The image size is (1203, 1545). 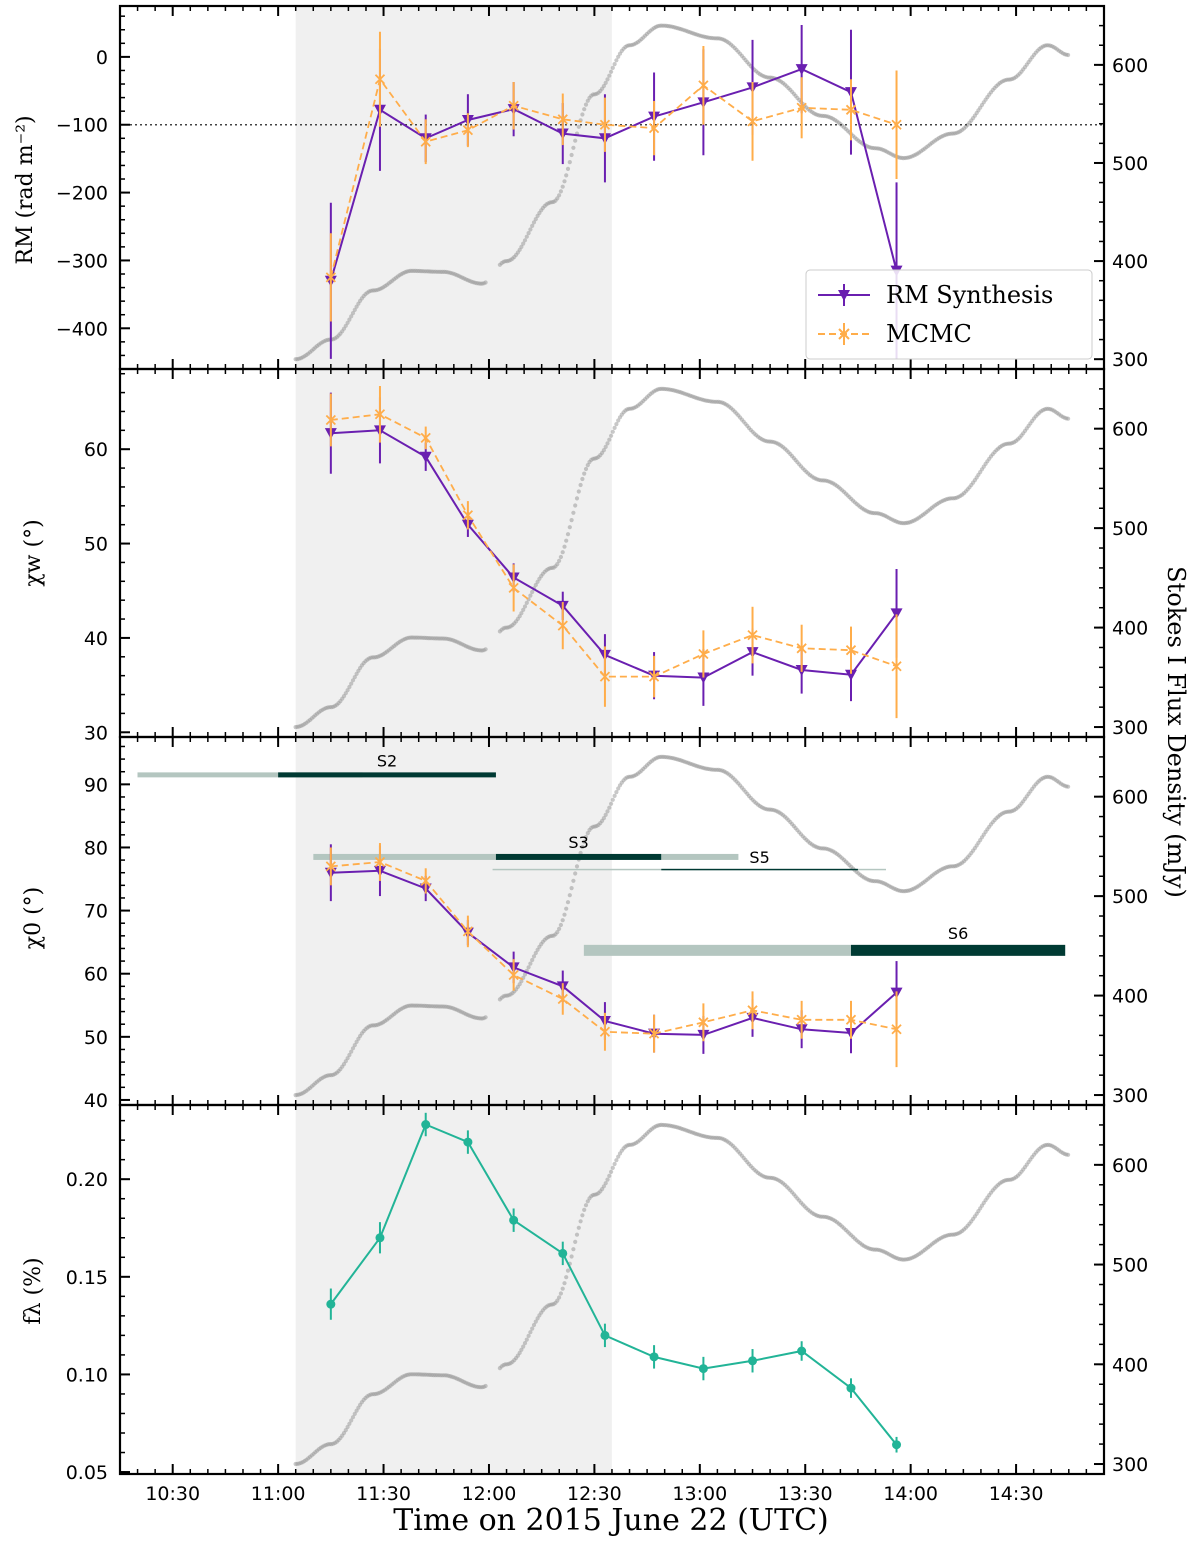 I want to click on bar-s6: S6, so click(x=824, y=940).